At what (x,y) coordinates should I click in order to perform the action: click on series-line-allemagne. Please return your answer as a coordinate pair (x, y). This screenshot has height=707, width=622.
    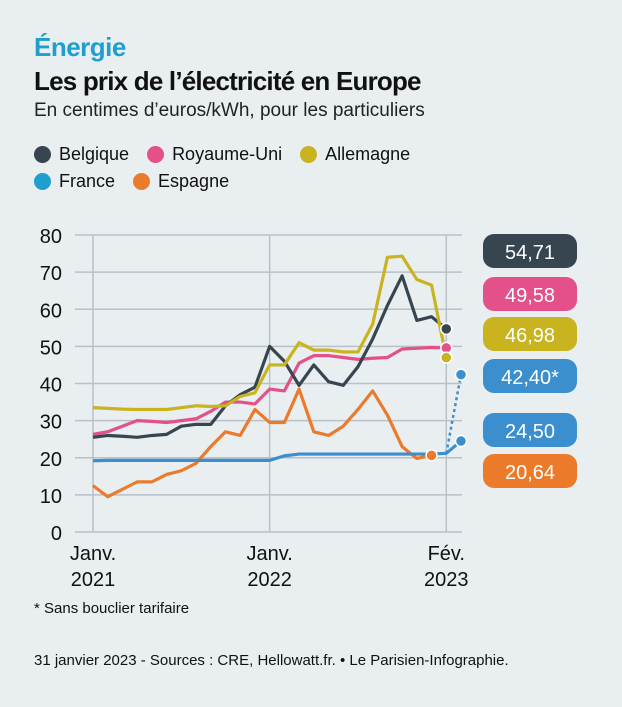
    Looking at the image, I should click on (270, 333).